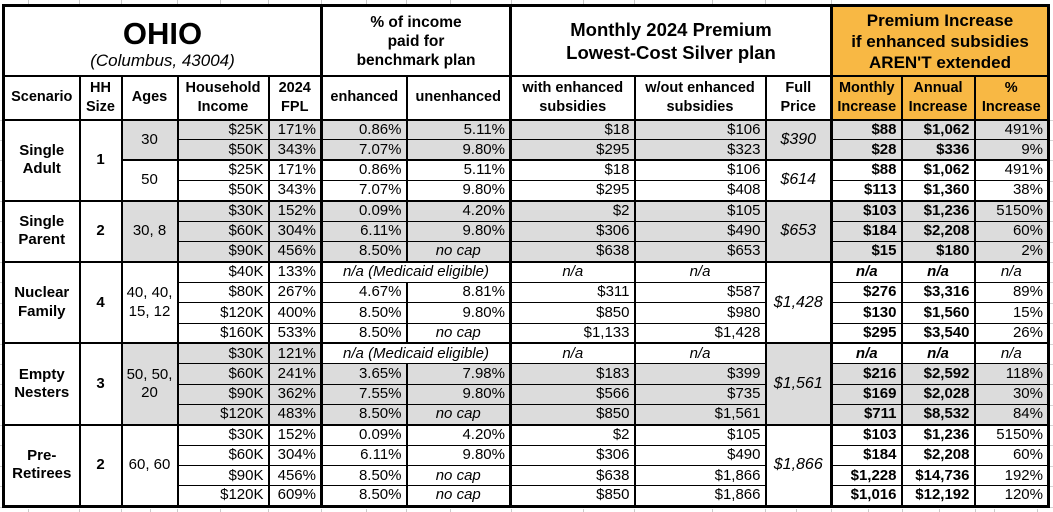  Describe the element at coordinates (700, 252) in the screenshot. I see `wout-subsidies-cell: $653` at that location.